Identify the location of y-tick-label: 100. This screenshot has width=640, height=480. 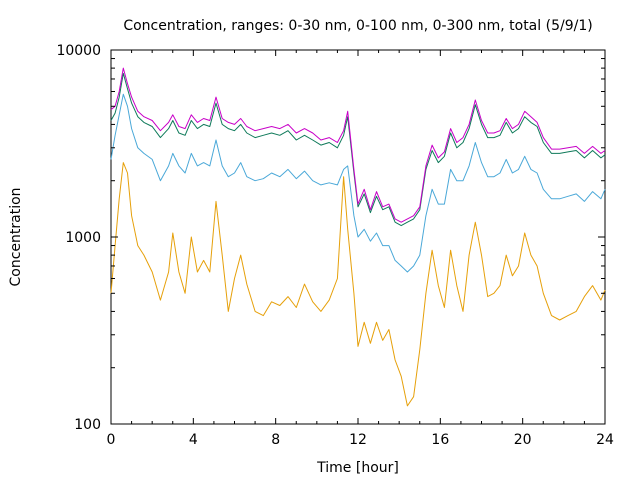
(87, 425).